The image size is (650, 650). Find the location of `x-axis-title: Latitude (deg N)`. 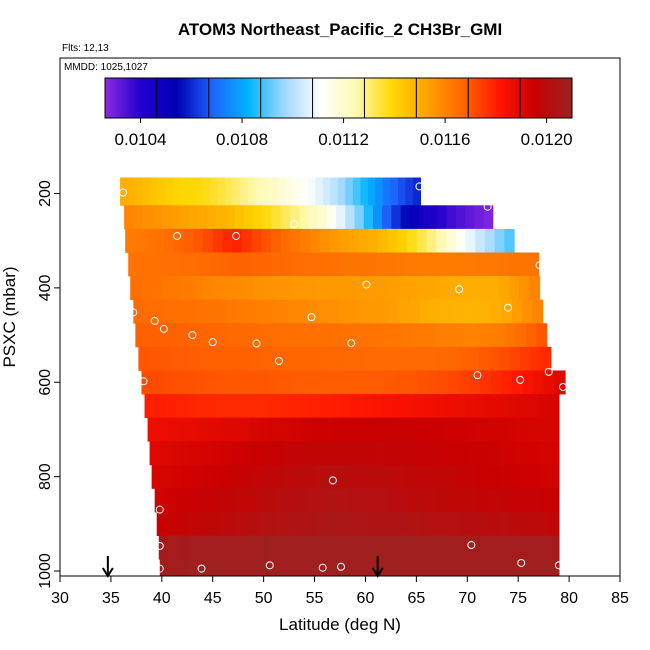

x-axis-title: Latitude (deg N) is located at coordinates (340, 624).